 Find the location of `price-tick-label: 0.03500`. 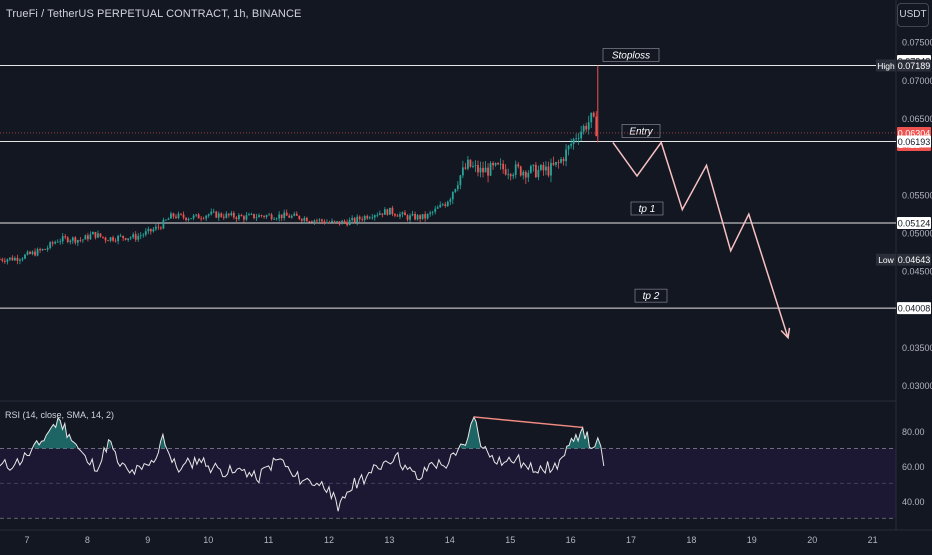

price-tick-label: 0.03500 is located at coordinates (917, 348).